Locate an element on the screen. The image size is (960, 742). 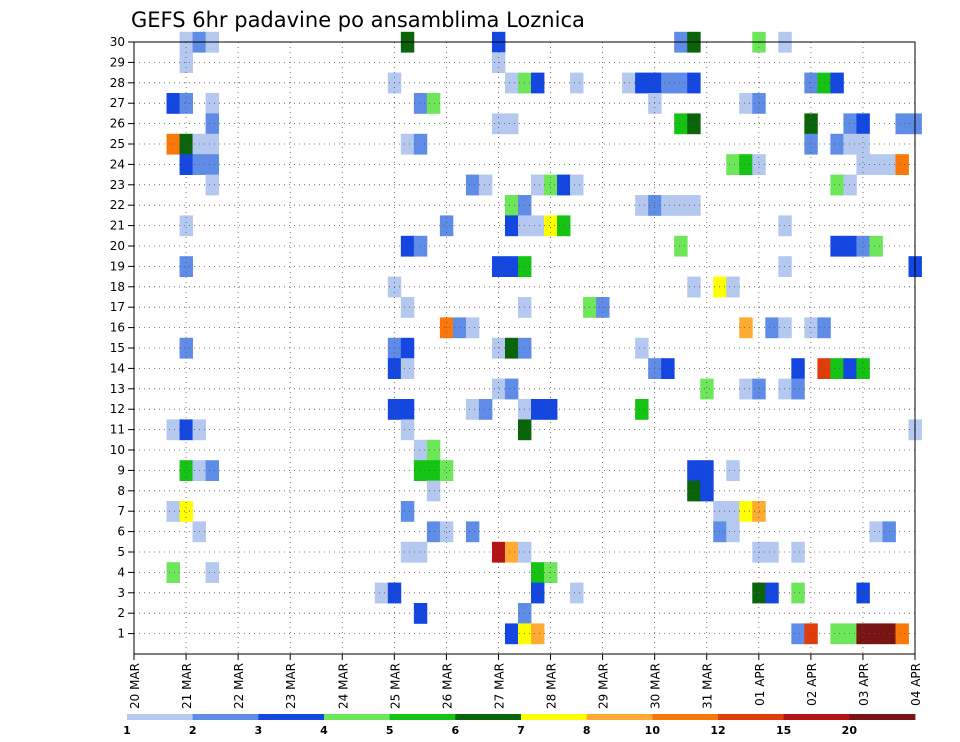
x-tick-label: 30 MAR is located at coordinates (656, 686).